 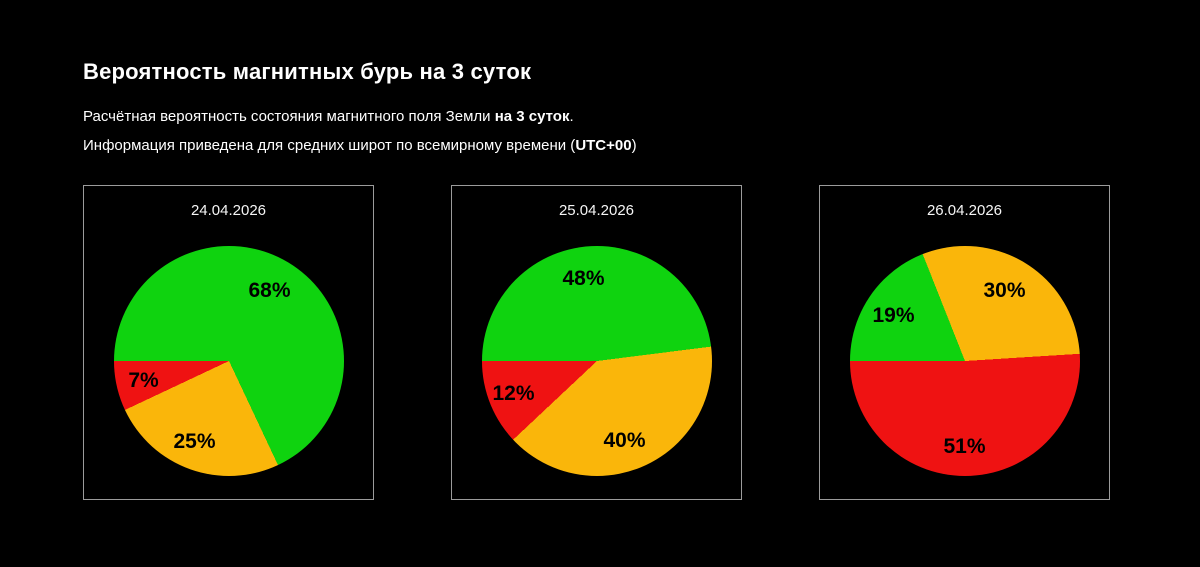 What do you see at coordinates (964, 446) in the screenshot?
I see `pie-label-red-day-3: 51%` at bounding box center [964, 446].